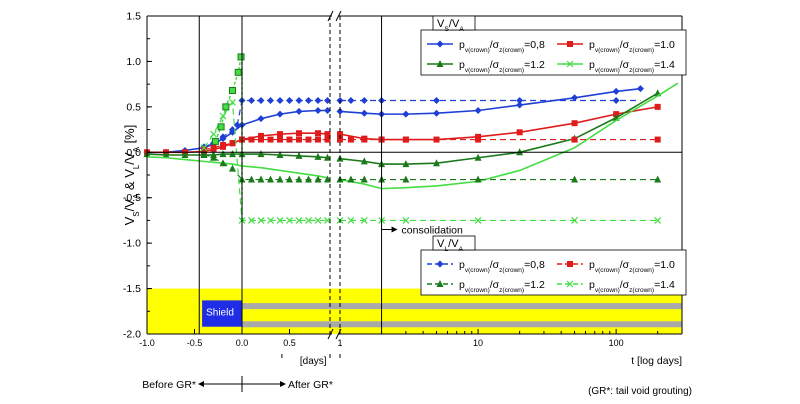  What do you see at coordinates (222, 313) in the screenshot?
I see `shield-block` at bounding box center [222, 313].